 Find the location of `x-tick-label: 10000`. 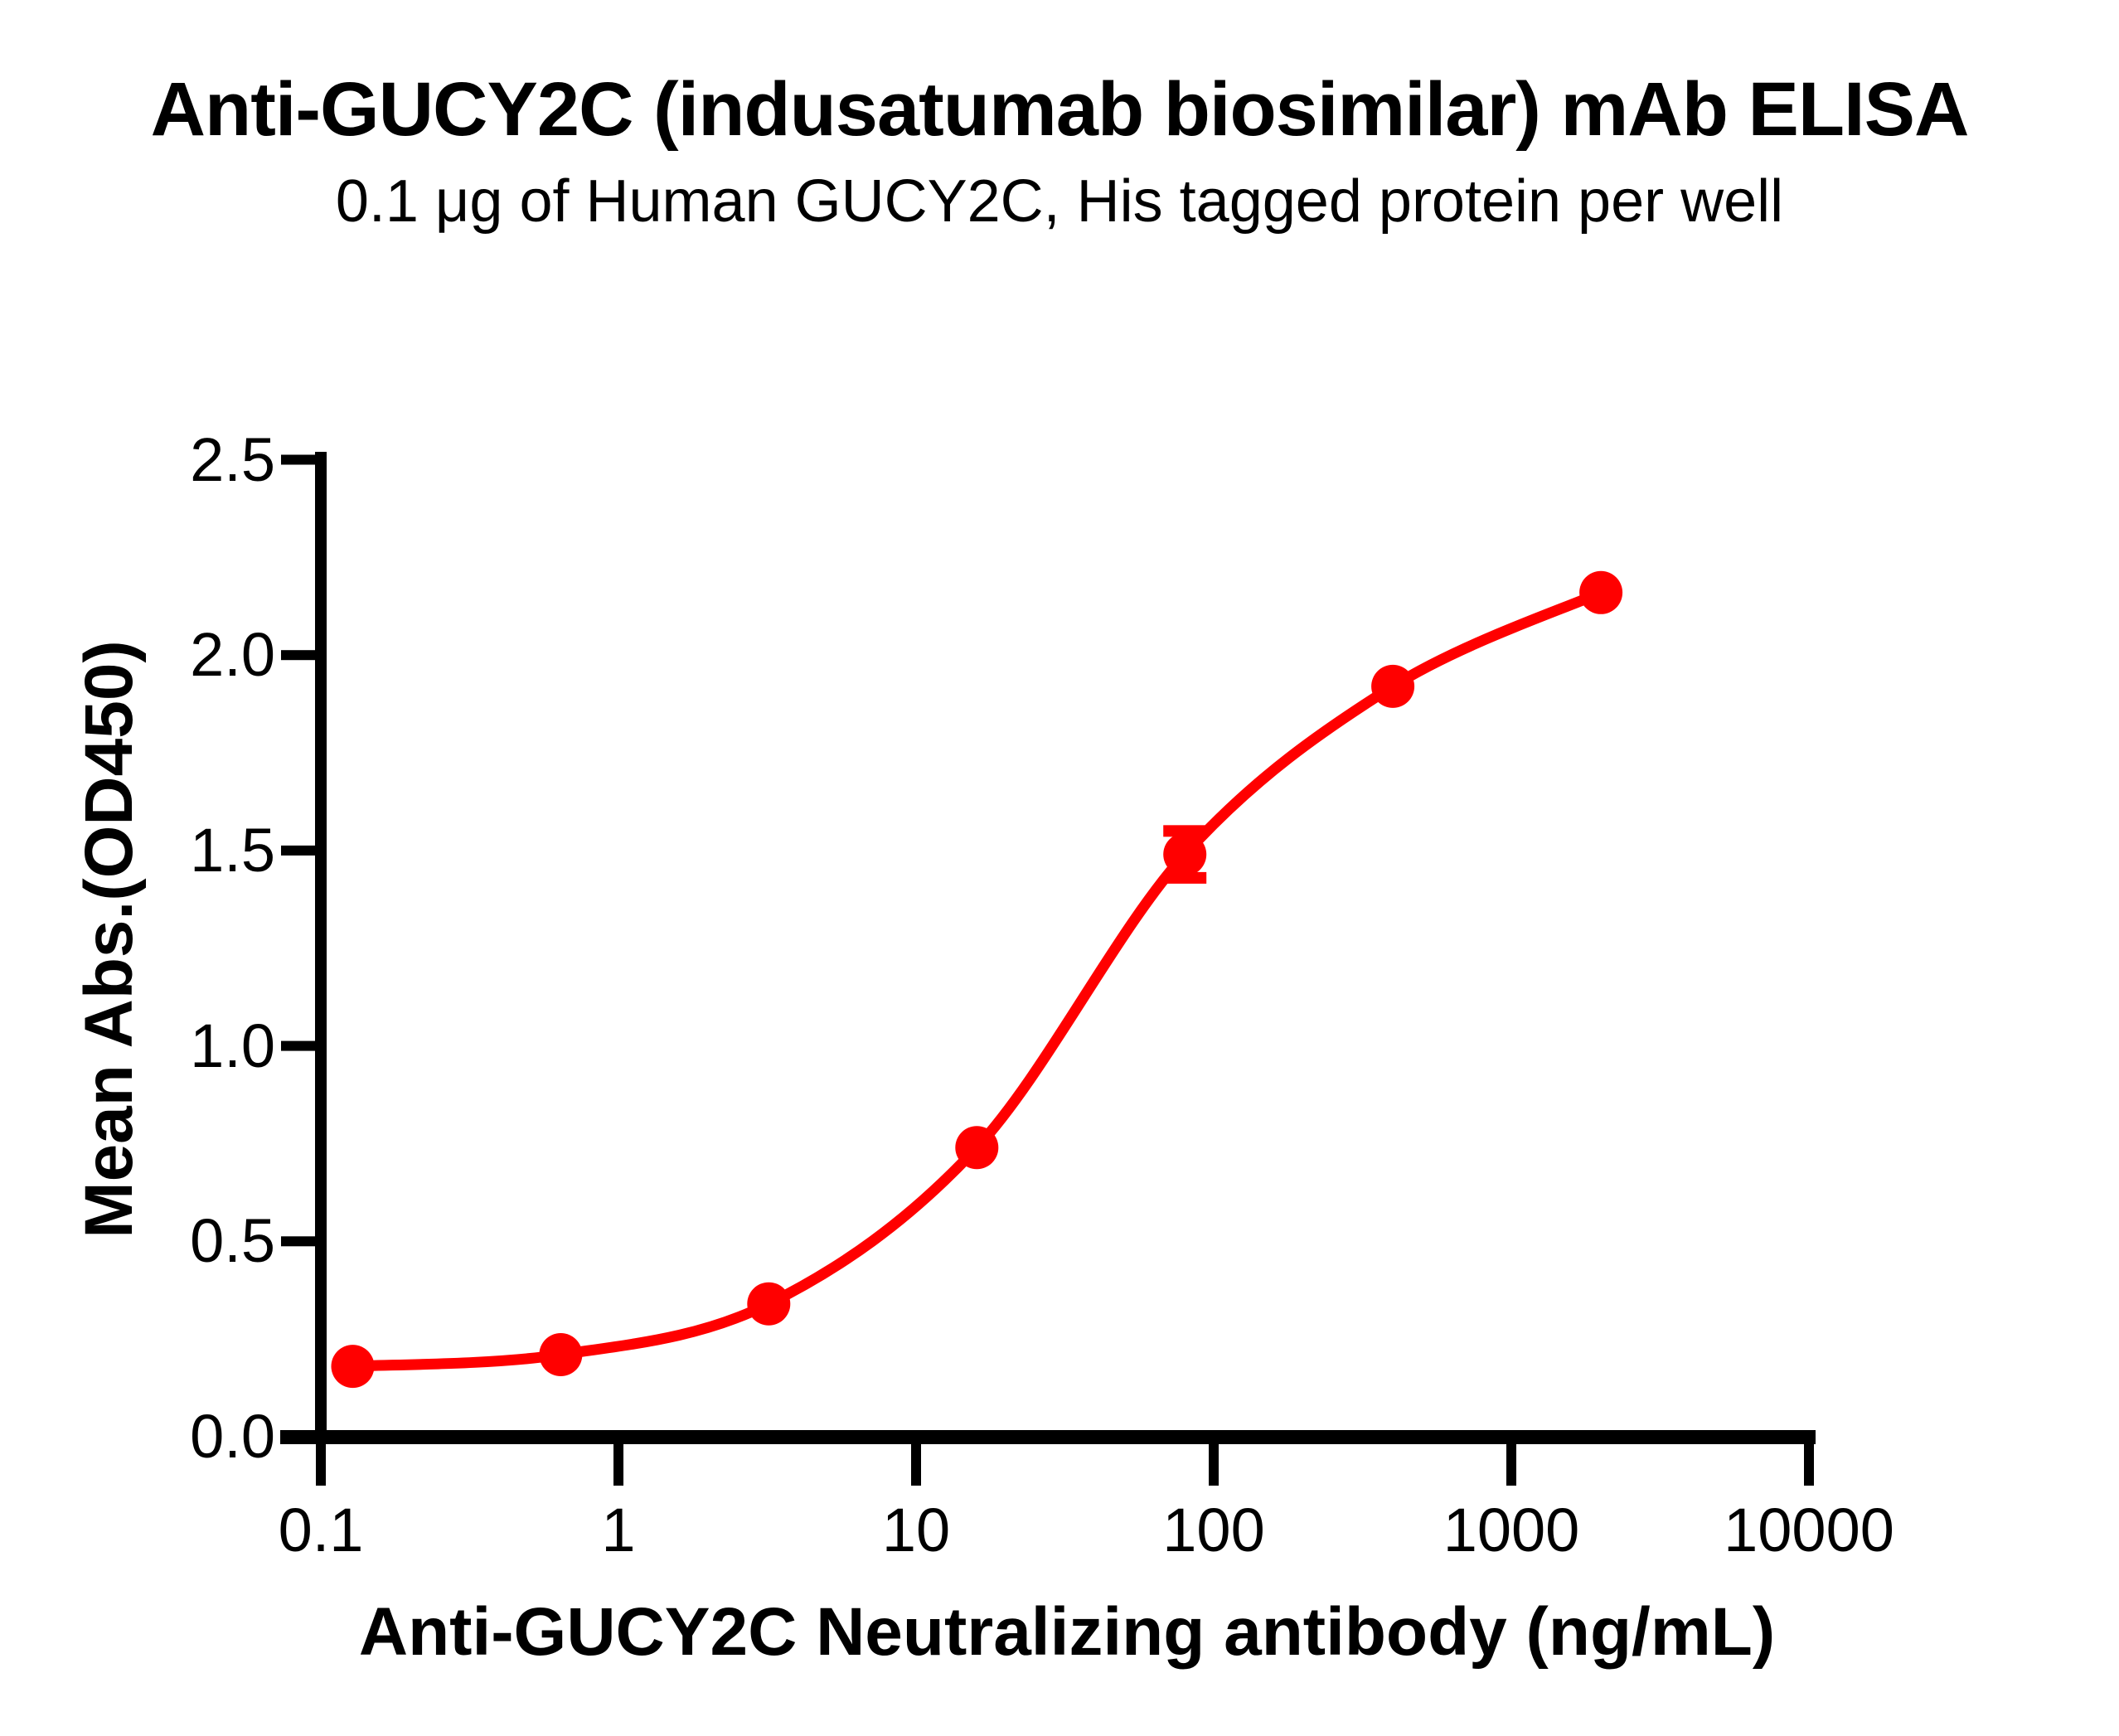

x-tick-label: 10000 is located at coordinates (1809, 1530).